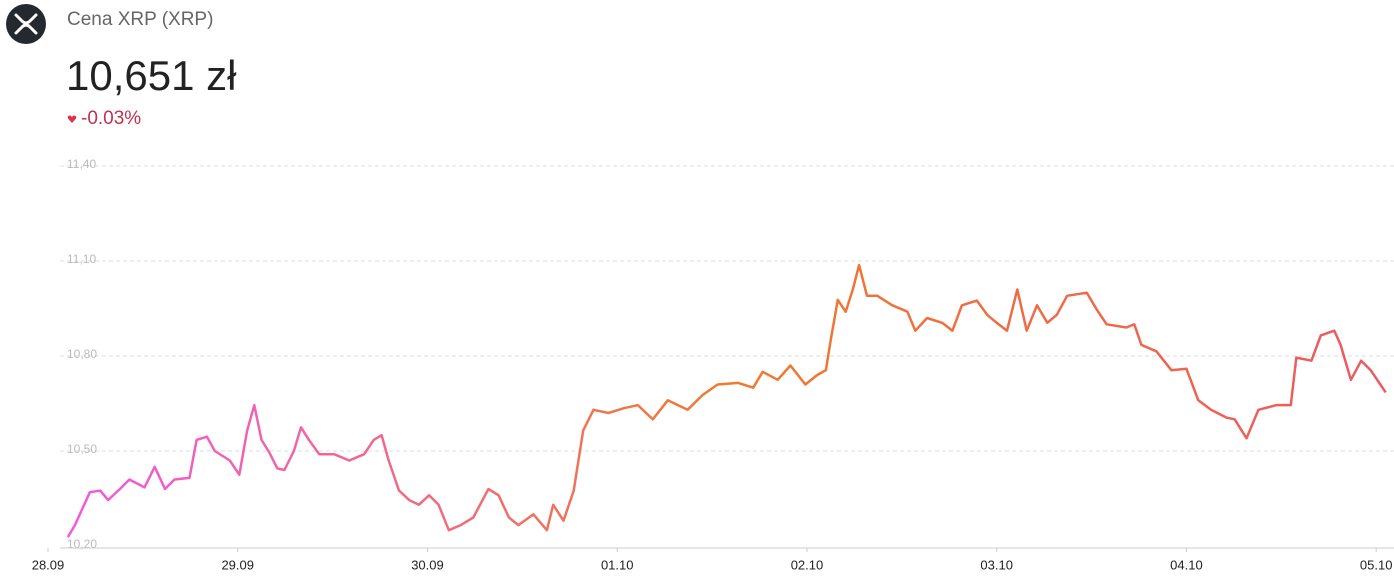  I want to click on title: Cena XRP (XRP), so click(140, 19).